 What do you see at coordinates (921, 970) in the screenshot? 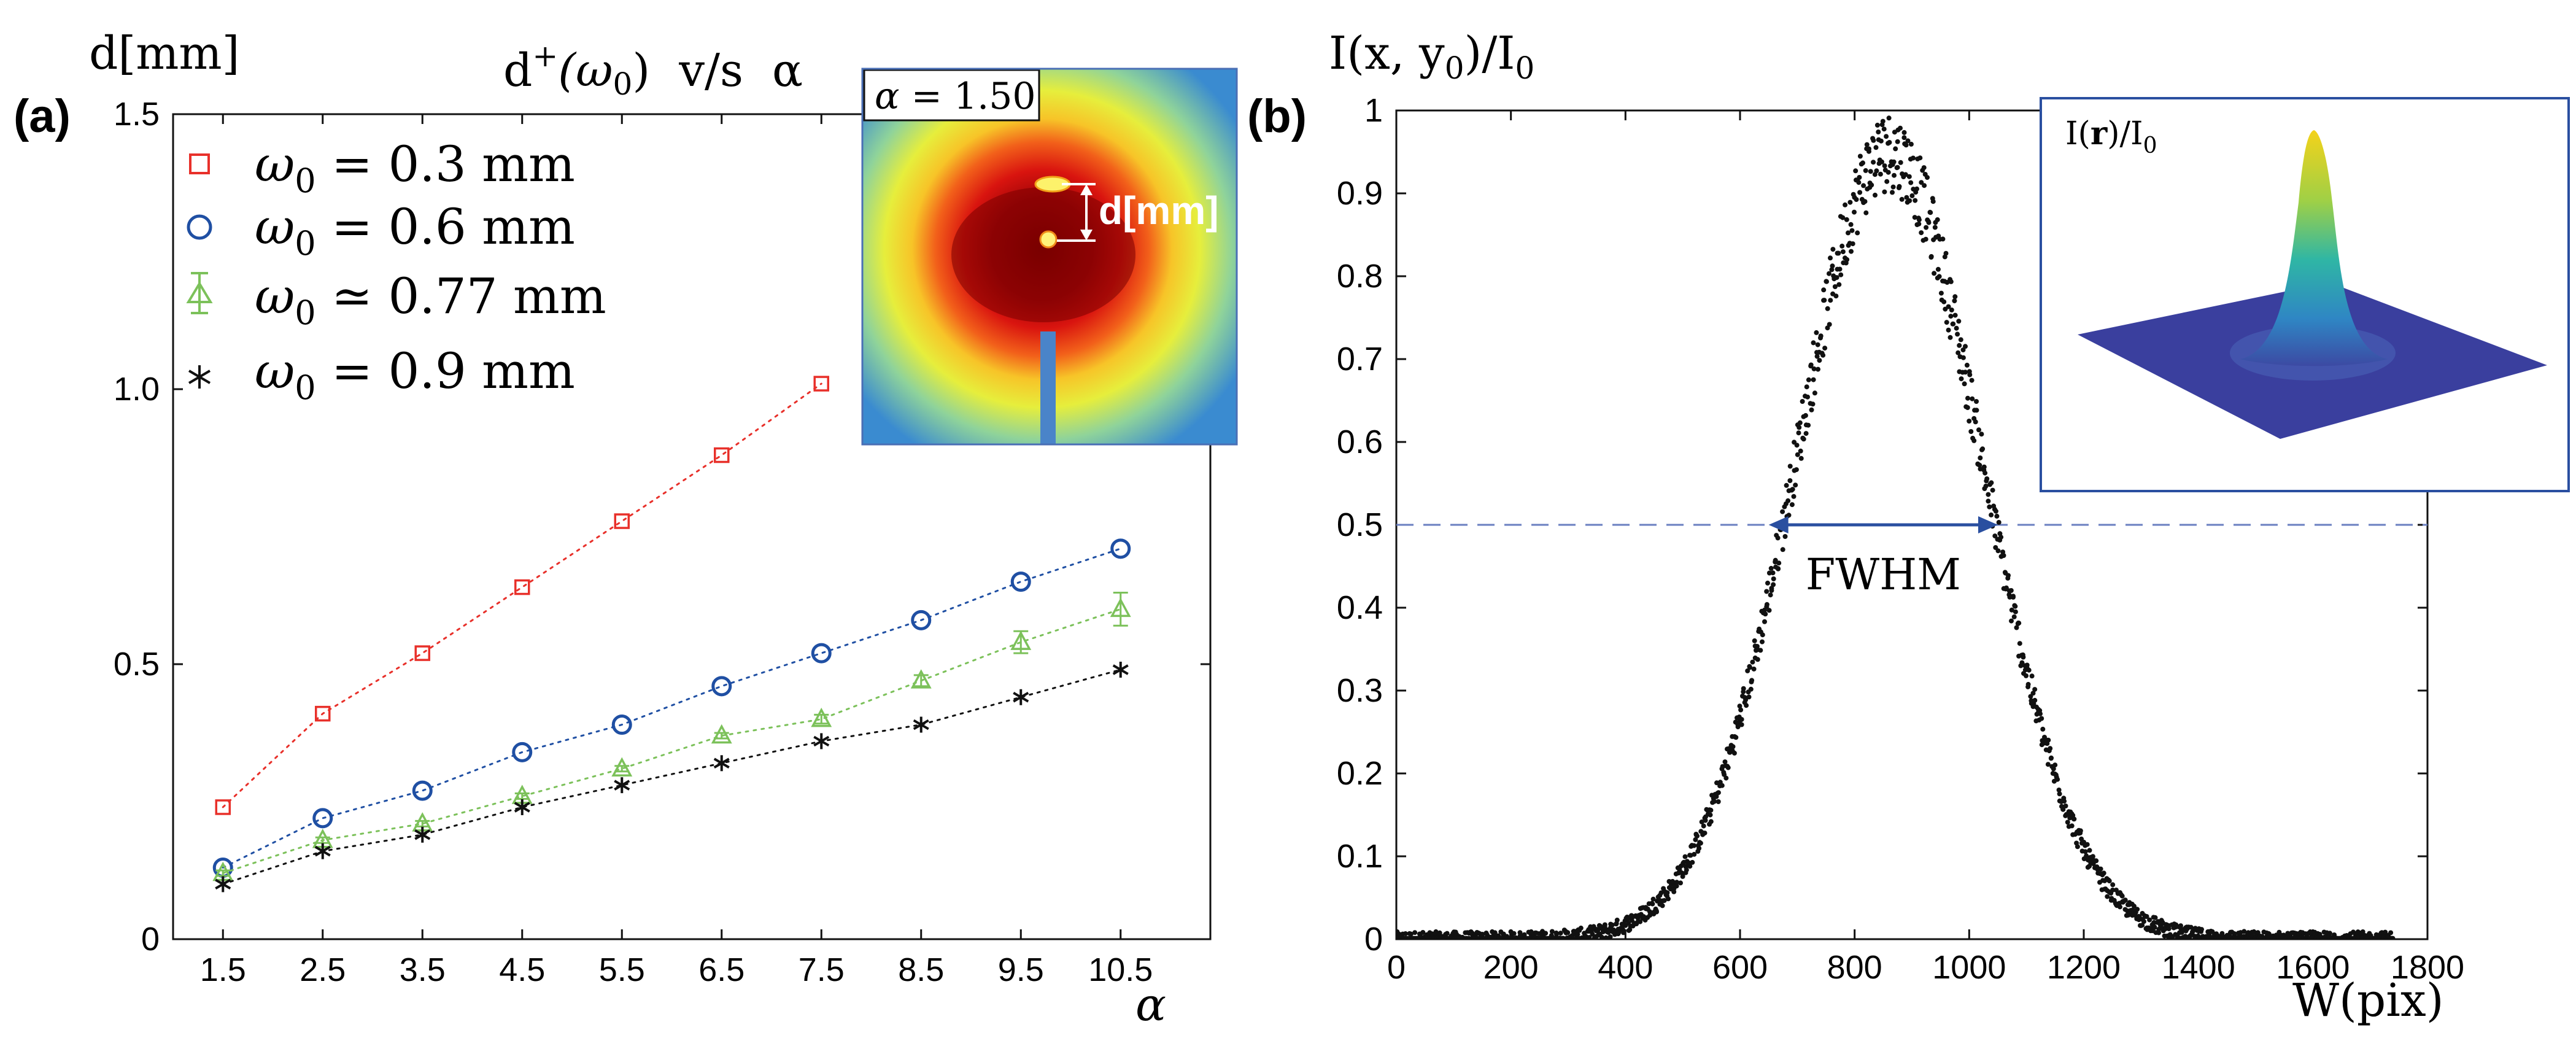
I see `x-tick-label: 8.5` at bounding box center [921, 970].